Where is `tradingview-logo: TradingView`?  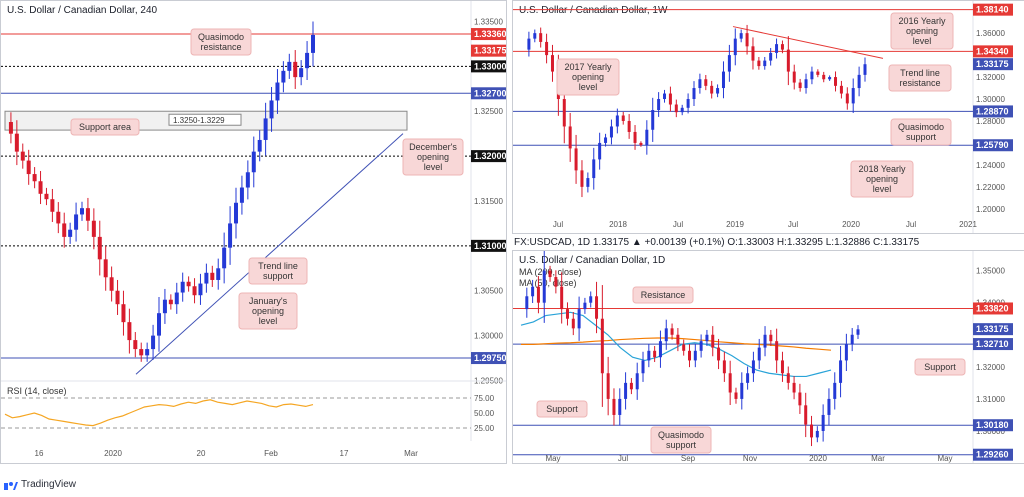 tradingview-logo: TradingView is located at coordinates (40, 484).